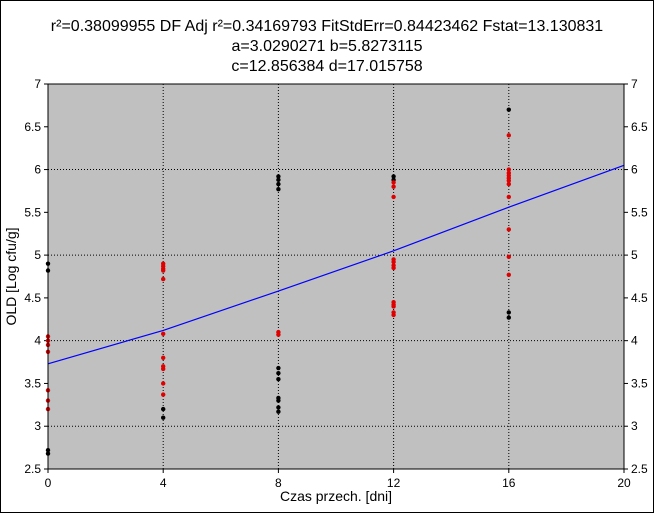 This screenshot has width=654, height=513. I want to click on y-tick-label-right: 6.5, so click(639, 127).